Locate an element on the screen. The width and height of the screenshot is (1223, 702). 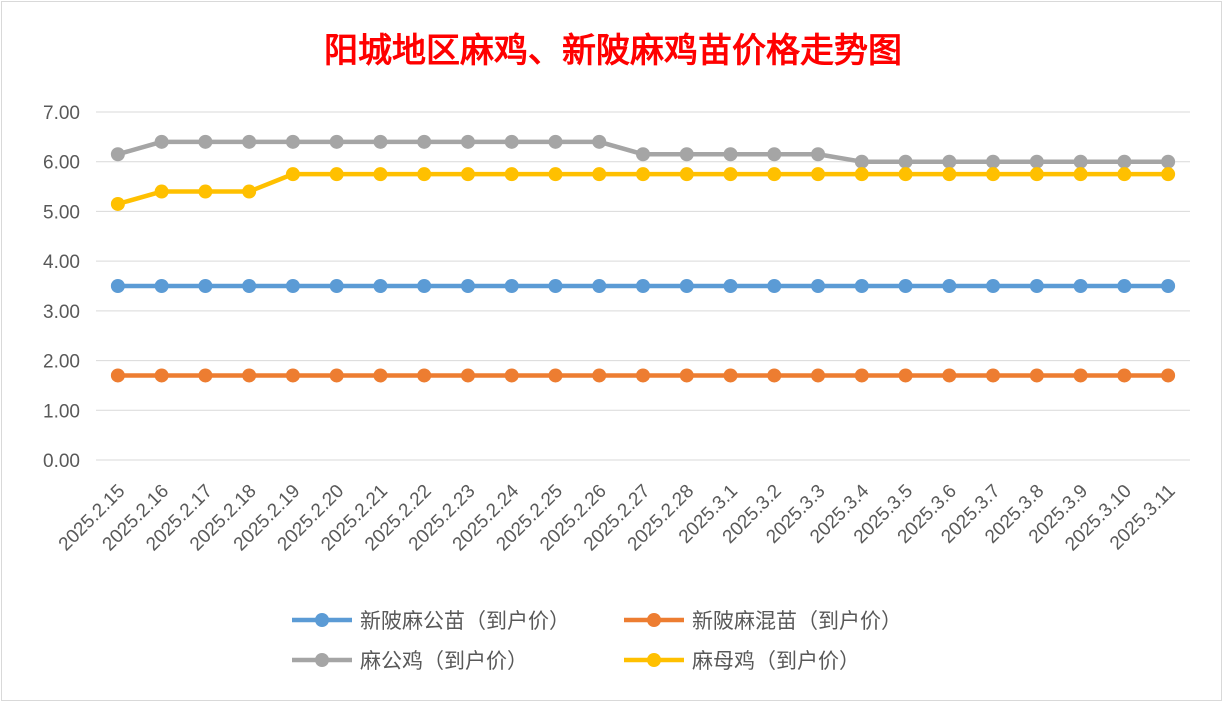
legend: 新陂麻公苗（到户价） 新陂麻混苗（到户价） 麻公鸡（到户价） 麻母鸡（到户价） is located at coordinates (597, 641).